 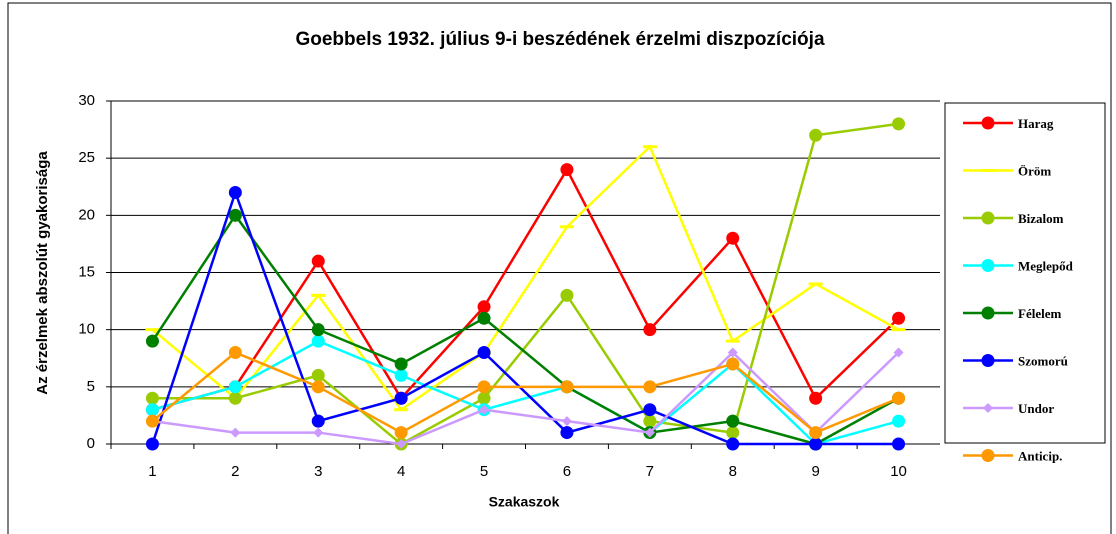 What do you see at coordinates (1039, 313) in the screenshot?
I see `legend-label: Félelem` at bounding box center [1039, 313].